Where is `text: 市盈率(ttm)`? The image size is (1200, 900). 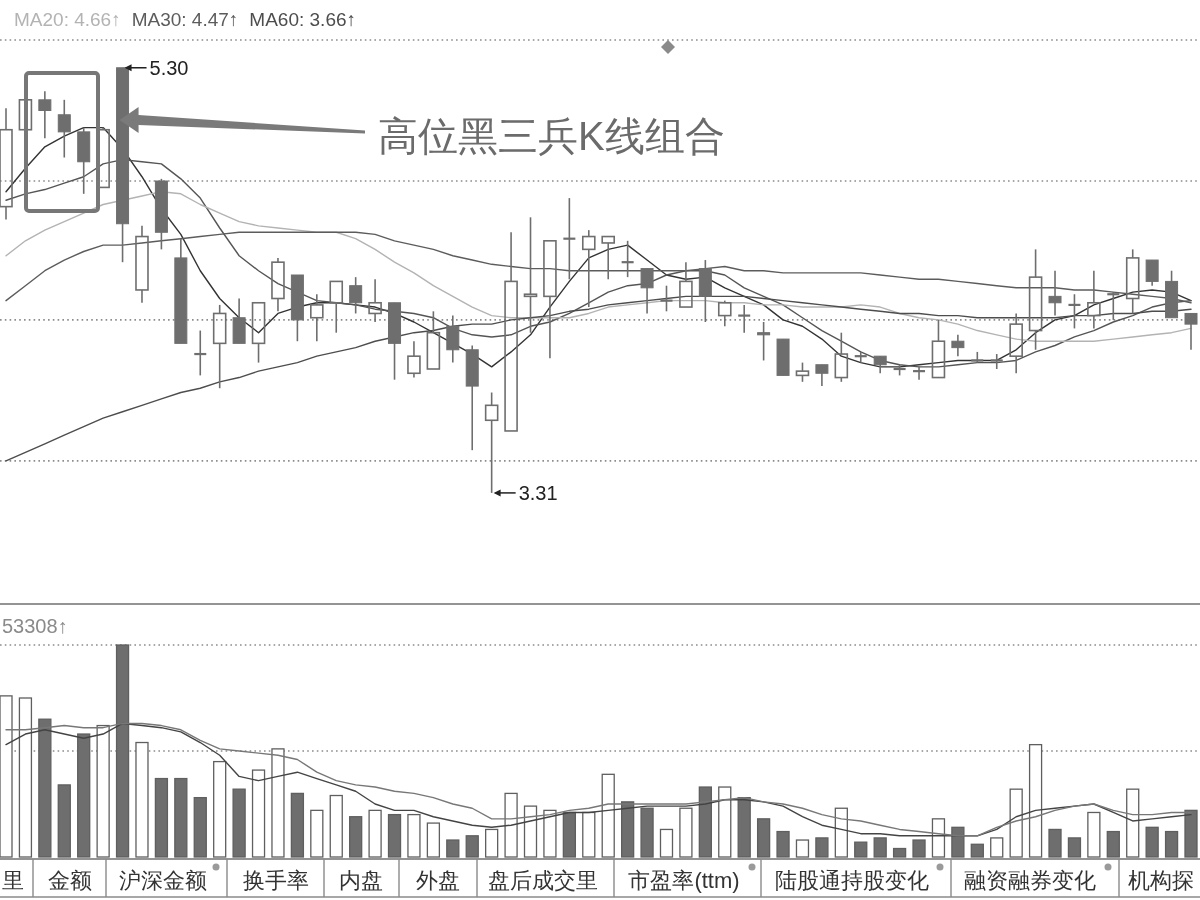
text: 市盈率(ttm) is located at coordinates (684, 880).